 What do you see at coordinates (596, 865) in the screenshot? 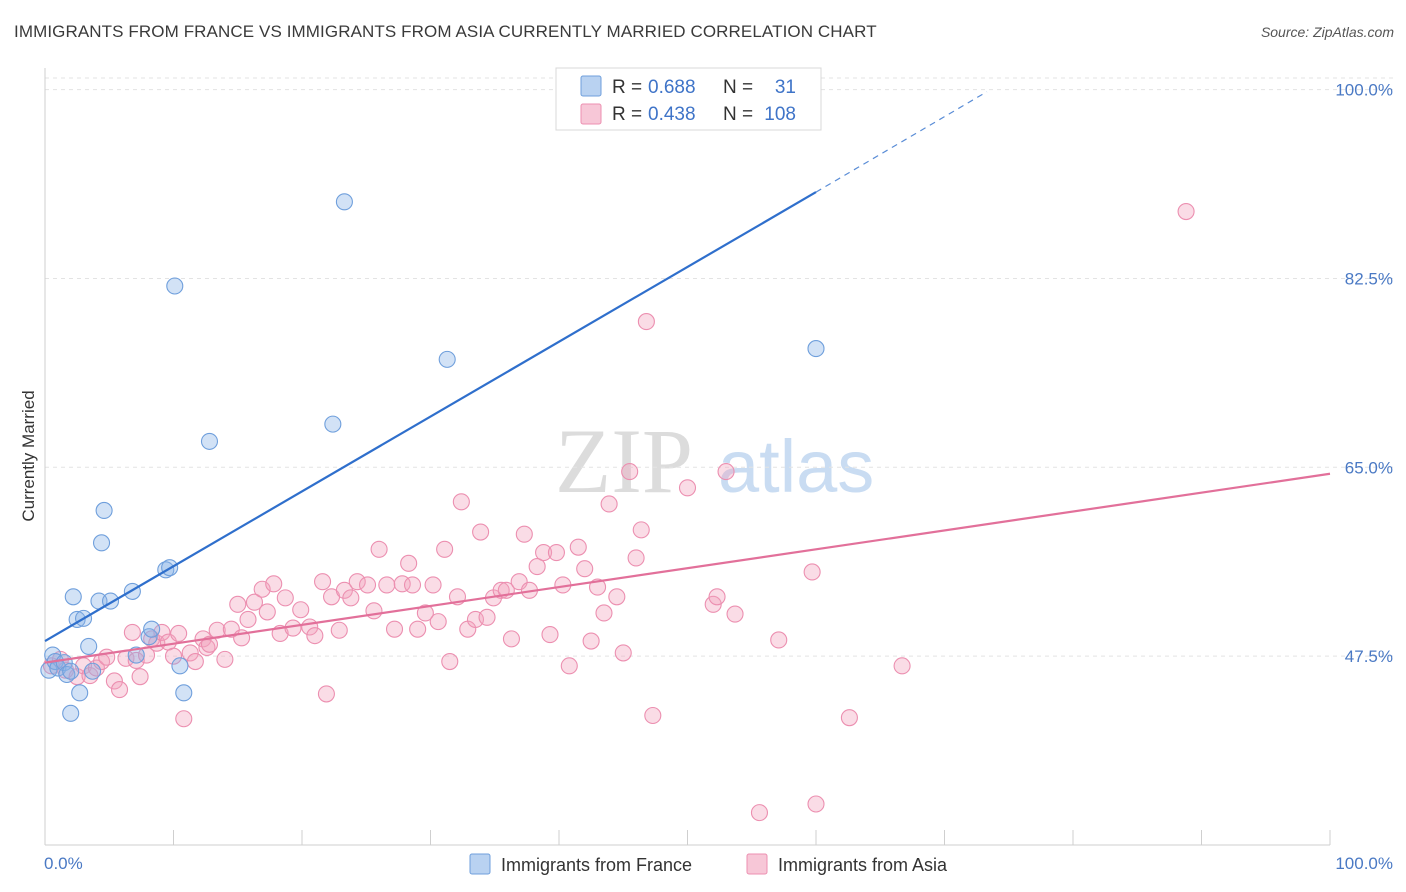
I see `bottom-legend-label-france: Immigrants from France` at bounding box center [596, 865].